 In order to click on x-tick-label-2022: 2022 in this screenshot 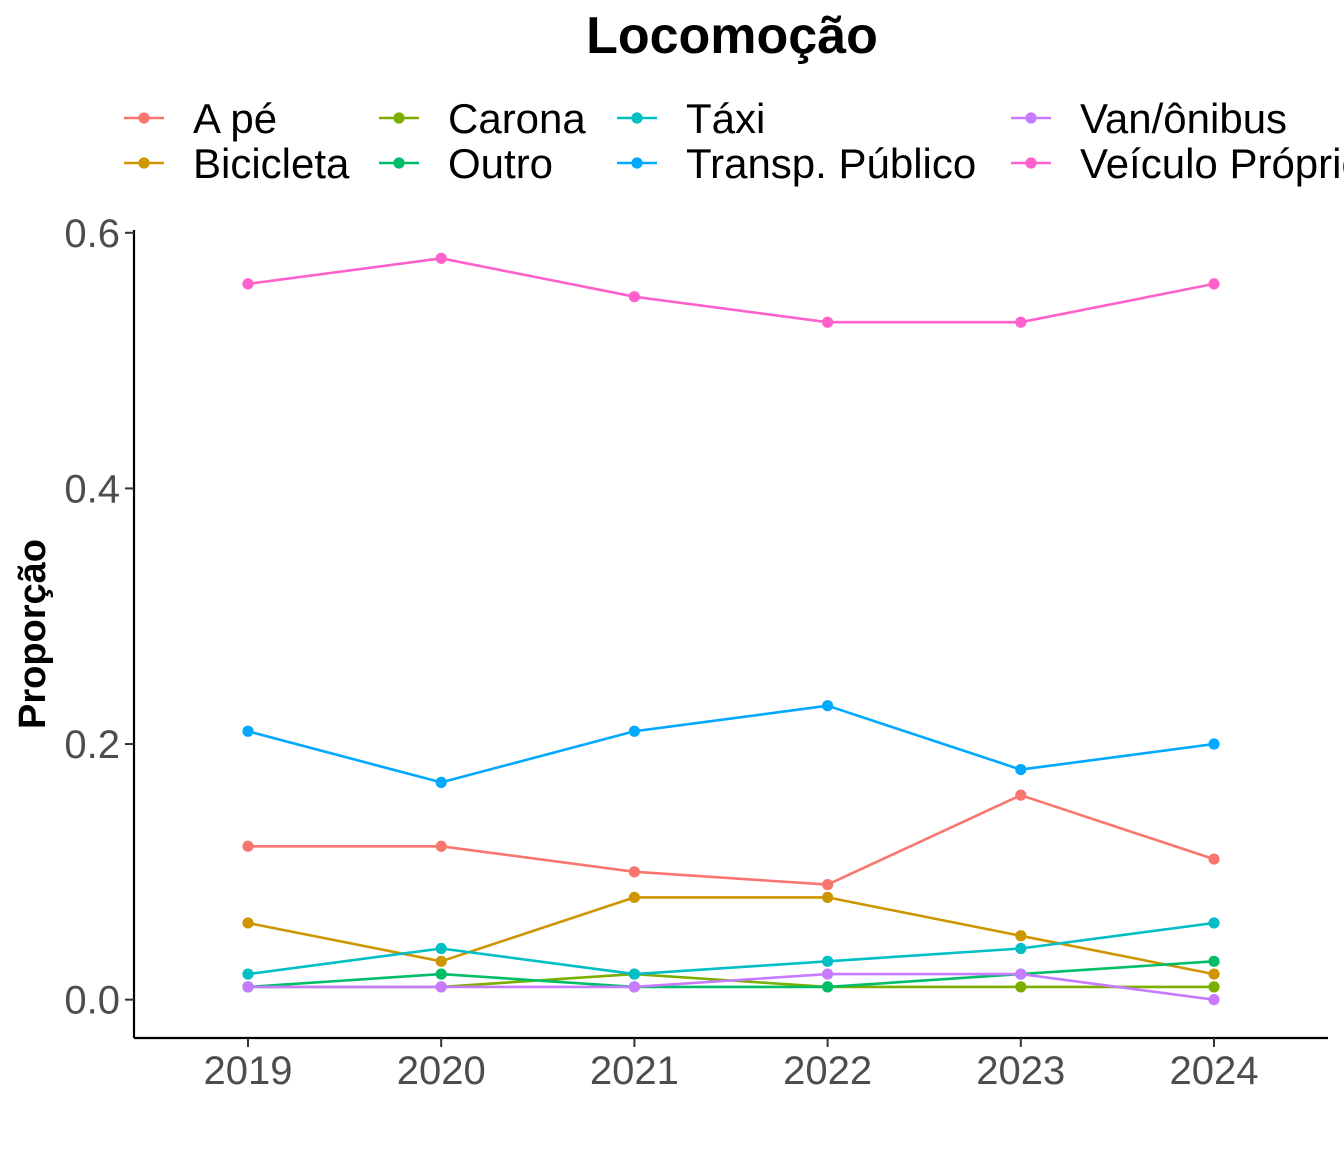, I will do `click(827, 1071)`.